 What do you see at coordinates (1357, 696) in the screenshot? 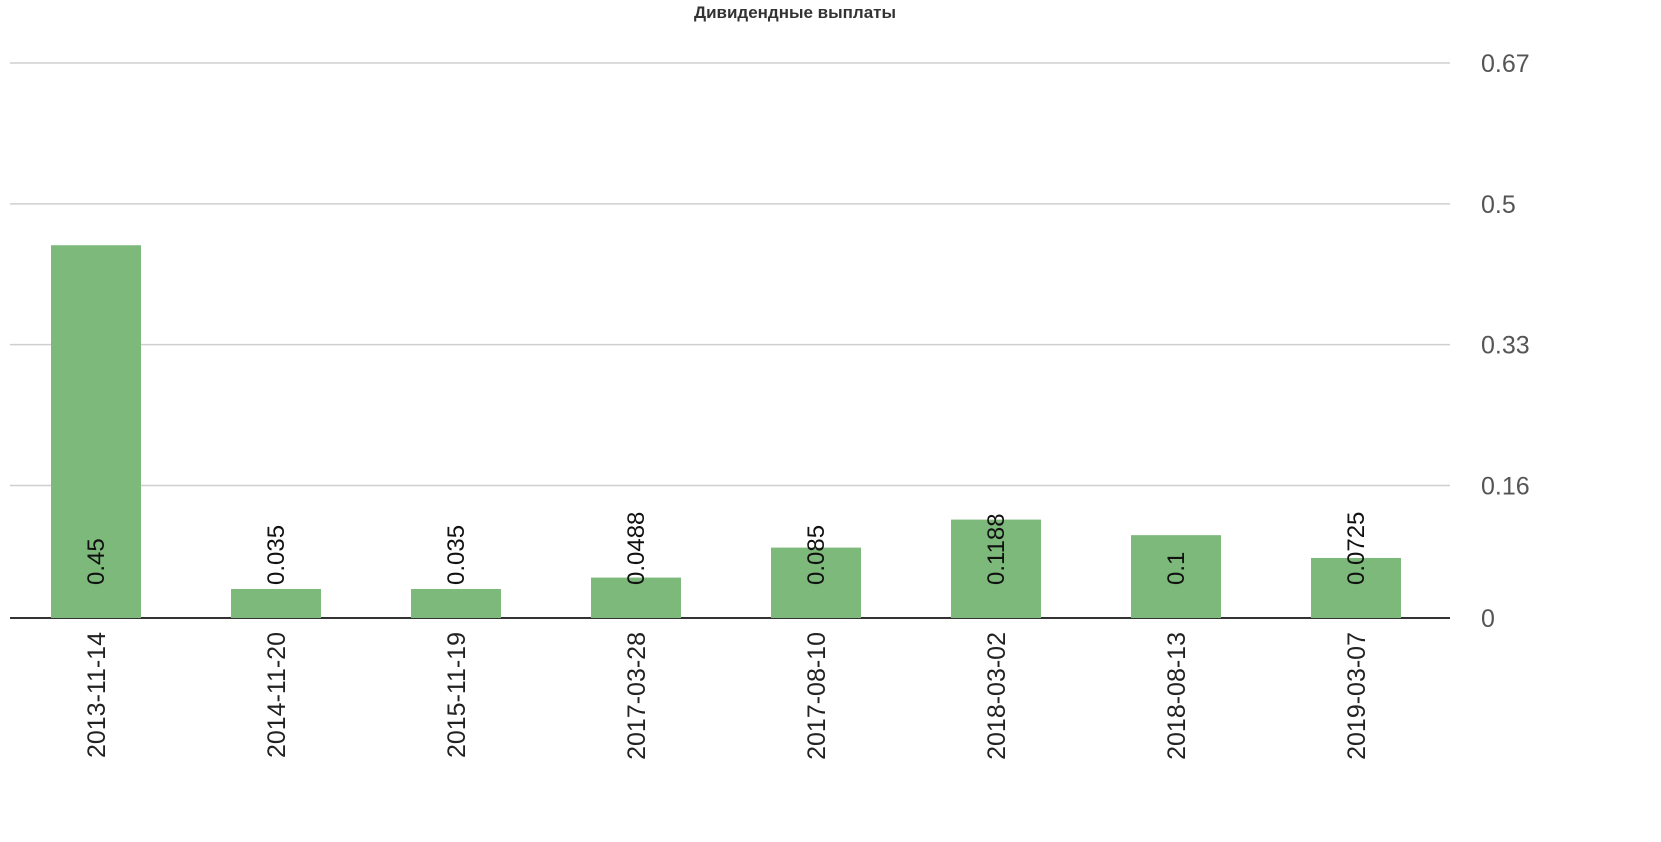
I see `x-category-label: 2019-03-07` at bounding box center [1357, 696].